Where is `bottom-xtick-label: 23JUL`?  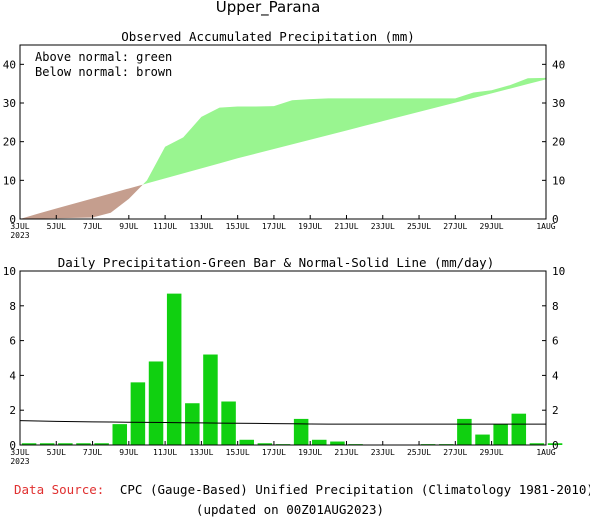 bottom-xtick-label: 23JUL is located at coordinates (383, 452).